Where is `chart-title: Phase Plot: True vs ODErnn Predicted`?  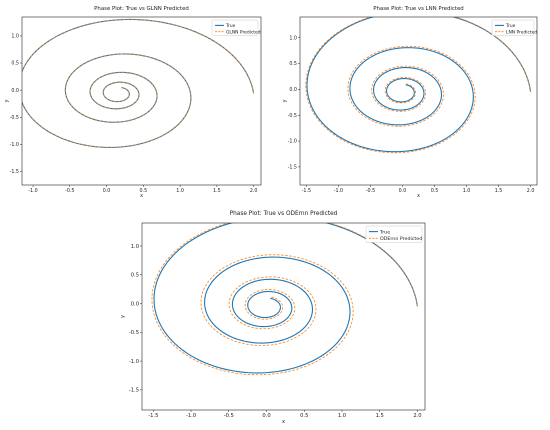 chart-title: Phase Plot: True vs ODErnn Predicted is located at coordinates (284, 214).